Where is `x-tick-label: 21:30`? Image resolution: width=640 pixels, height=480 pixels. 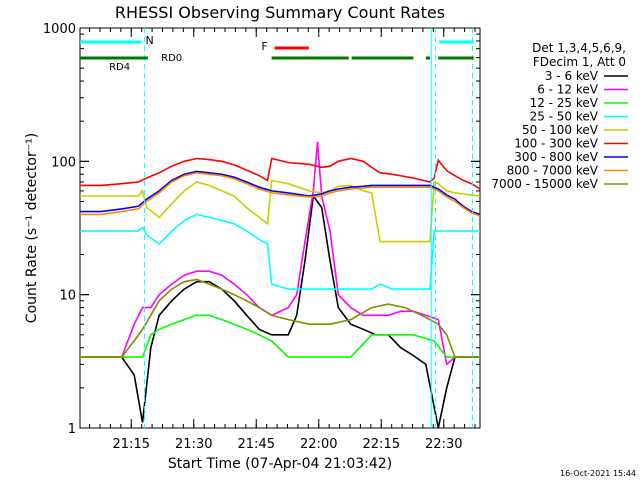 x-tick-label: 21:30 is located at coordinates (193, 444).